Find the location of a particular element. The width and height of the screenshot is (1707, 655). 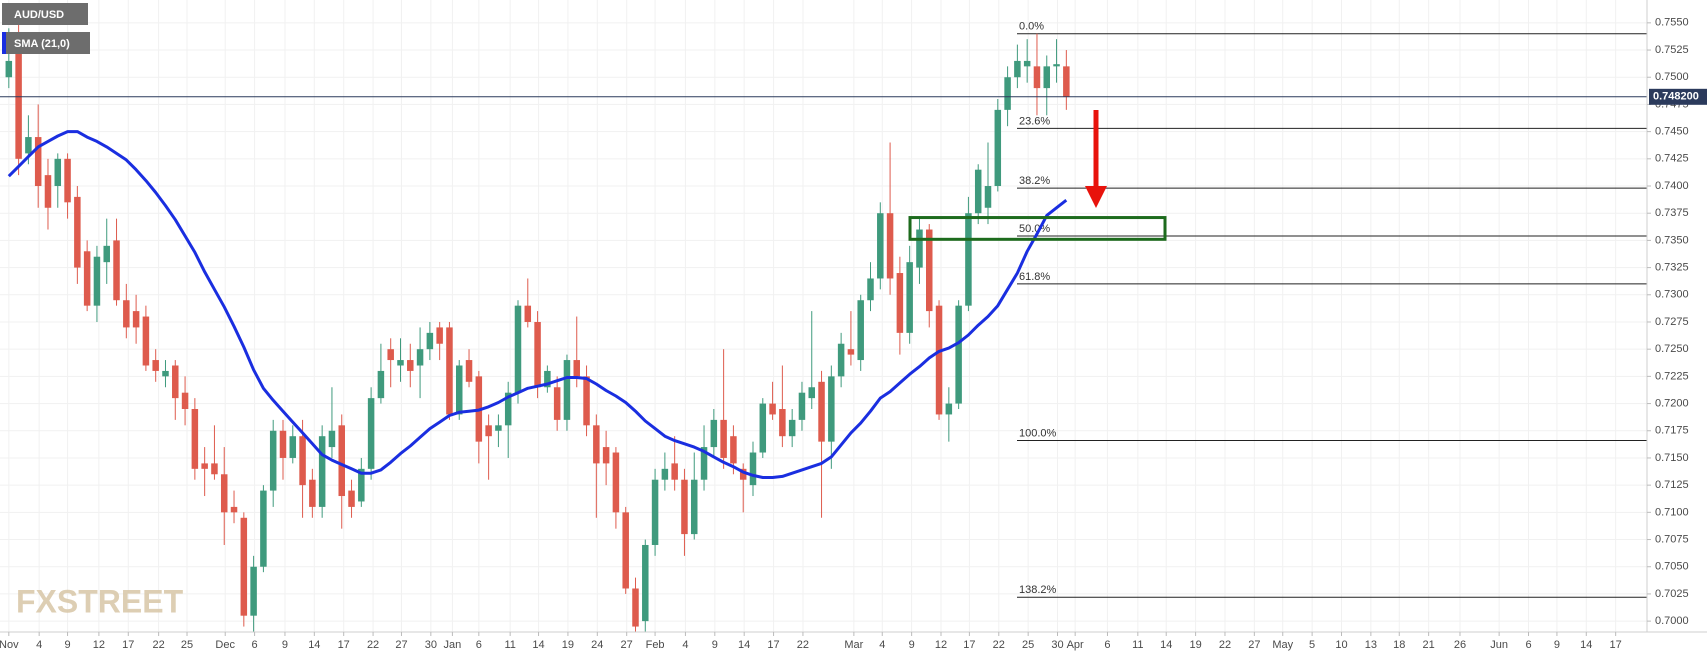

x-tick-label: 13 is located at coordinates (1371, 645).